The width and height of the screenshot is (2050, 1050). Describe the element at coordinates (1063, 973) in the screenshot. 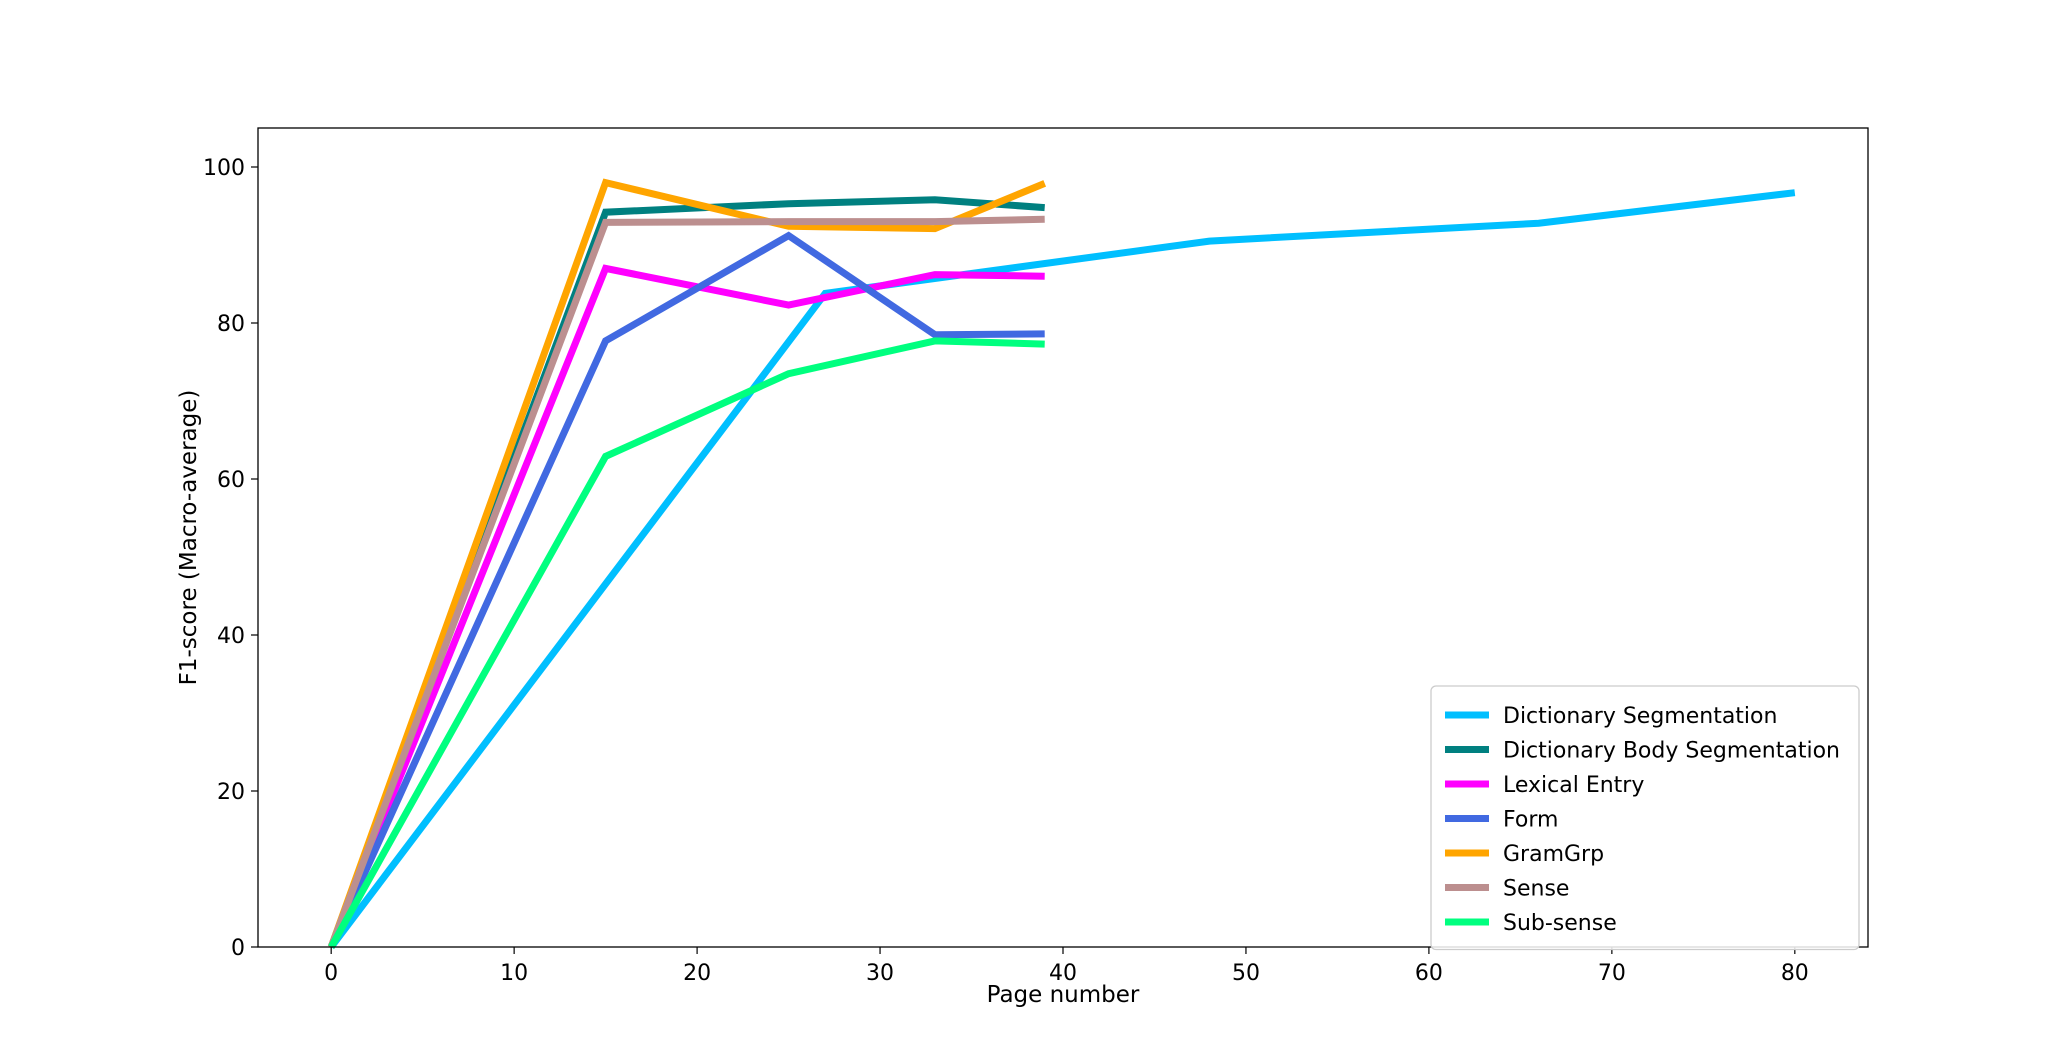

I see `x-tick-label: 40` at that location.